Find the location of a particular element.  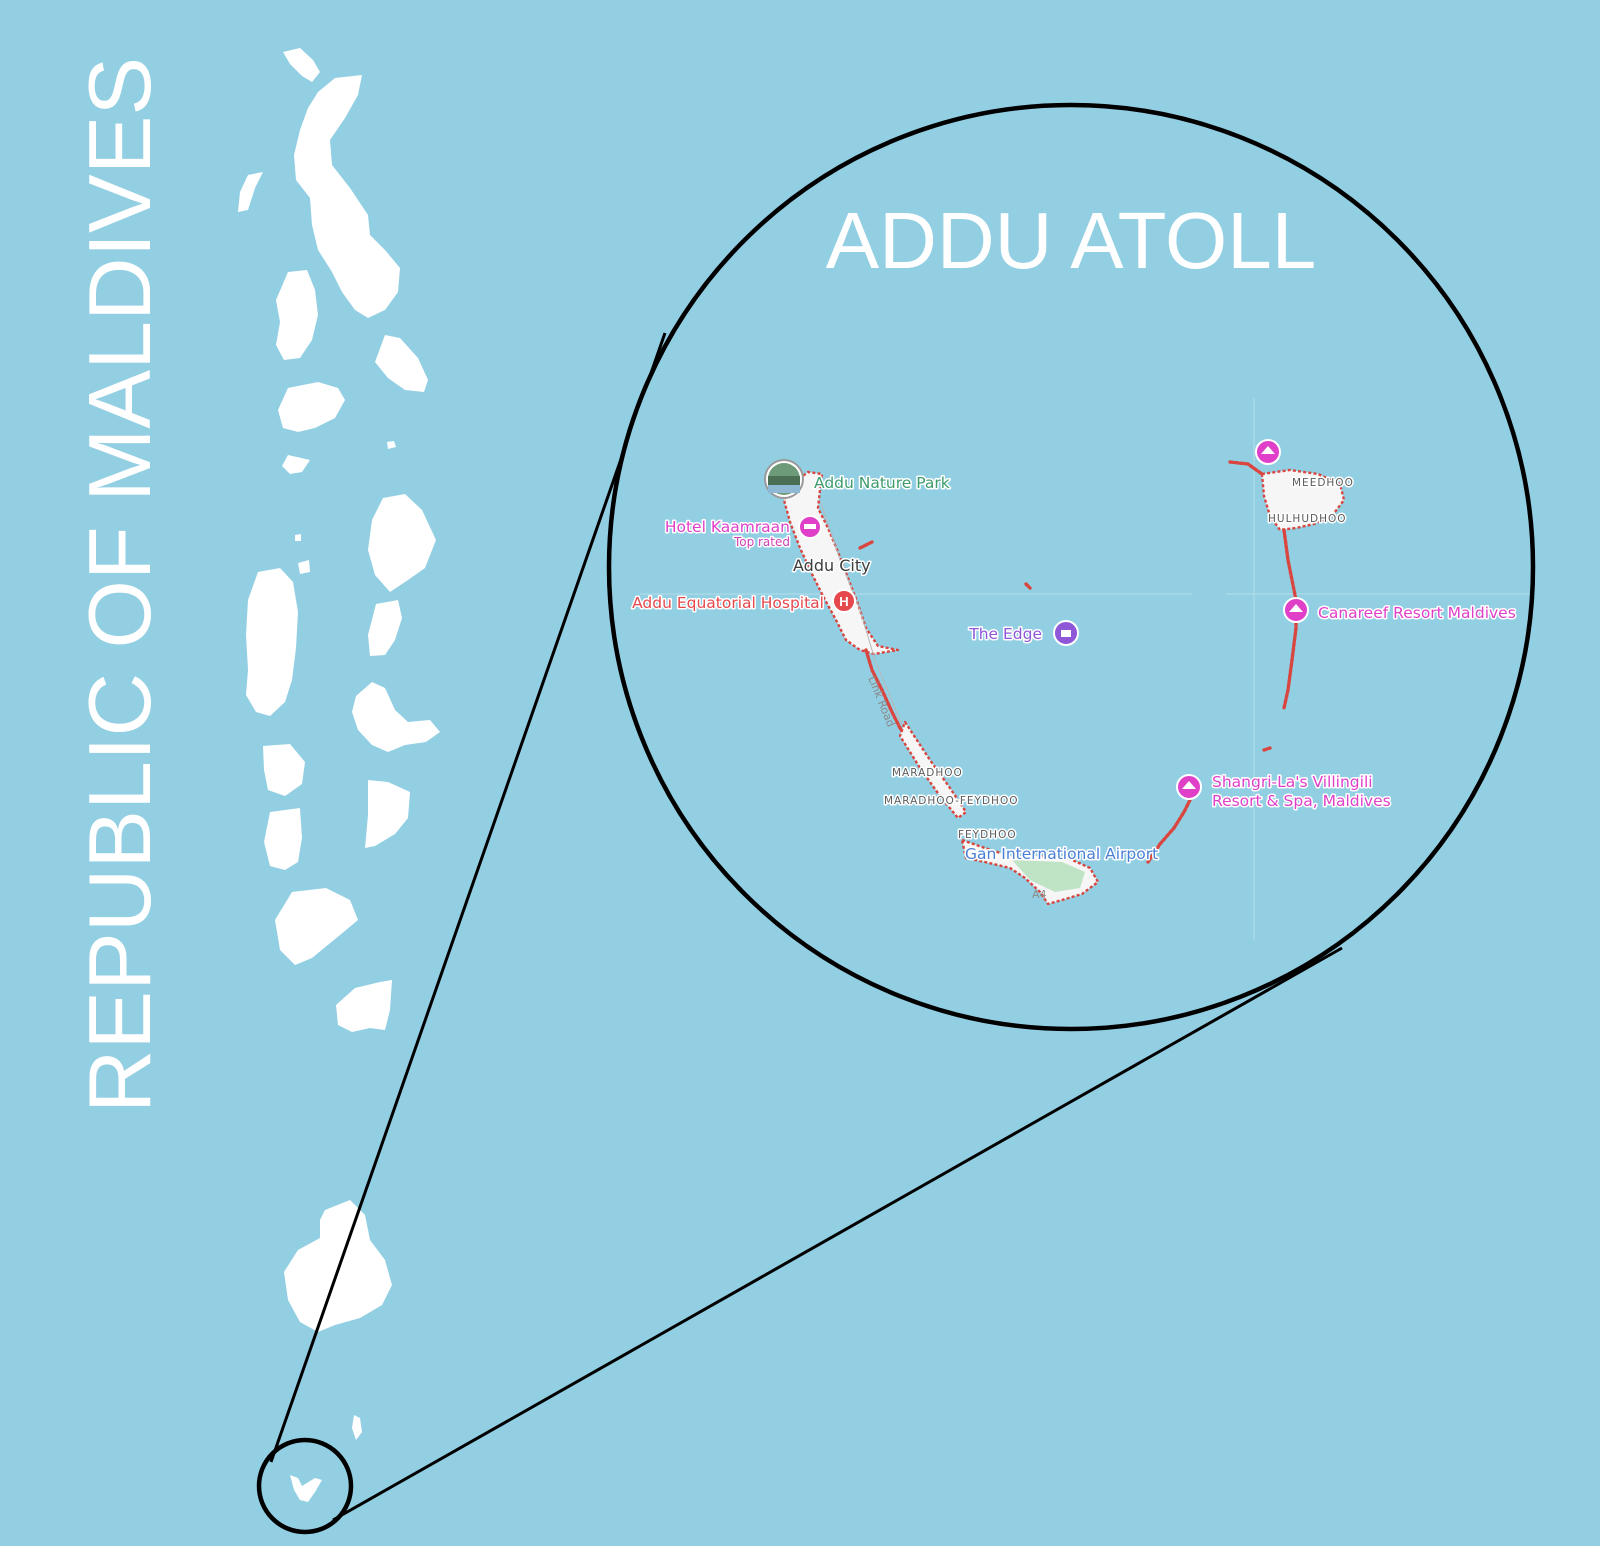

island-meedhoo is located at coordinates (1303, 500).